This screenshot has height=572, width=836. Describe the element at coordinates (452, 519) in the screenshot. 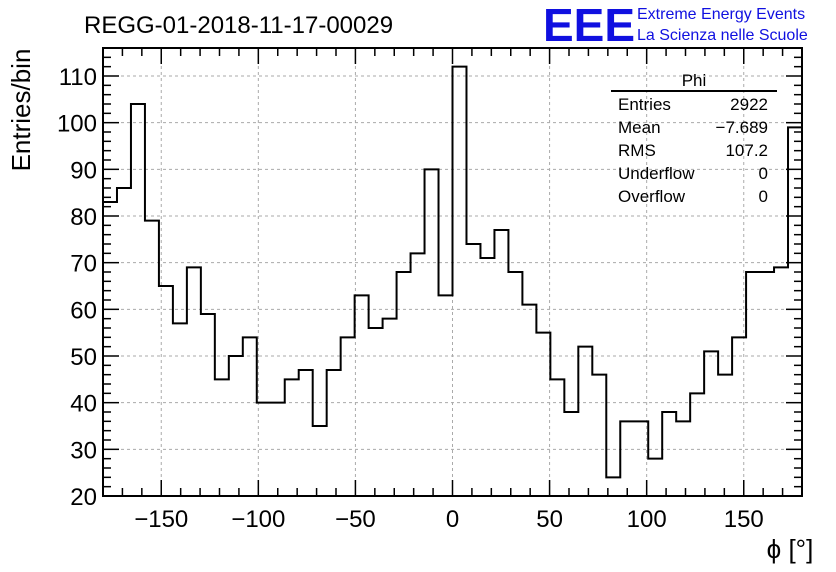

I see `x-tick-label: 0` at that location.